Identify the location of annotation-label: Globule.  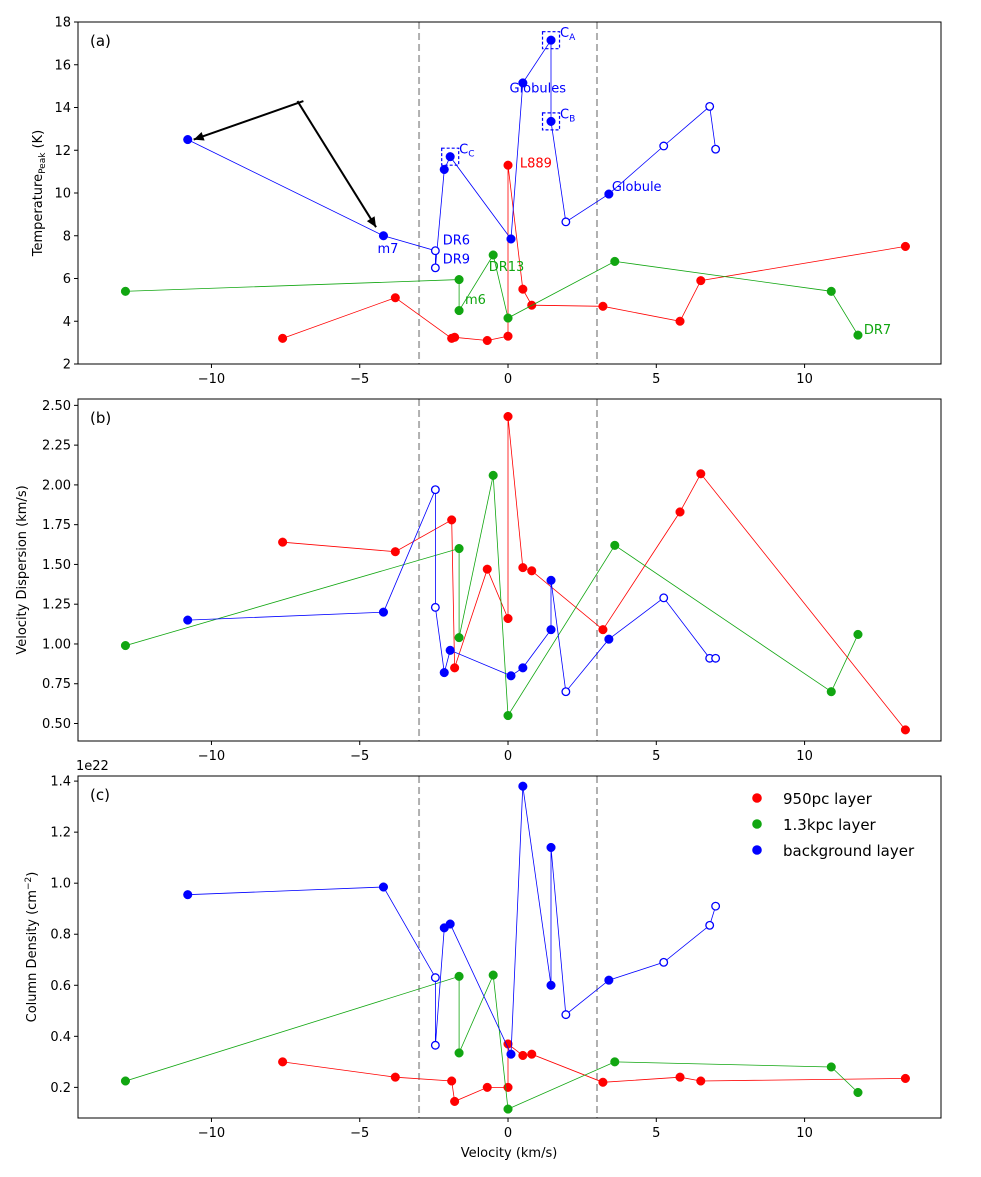
(637, 187).